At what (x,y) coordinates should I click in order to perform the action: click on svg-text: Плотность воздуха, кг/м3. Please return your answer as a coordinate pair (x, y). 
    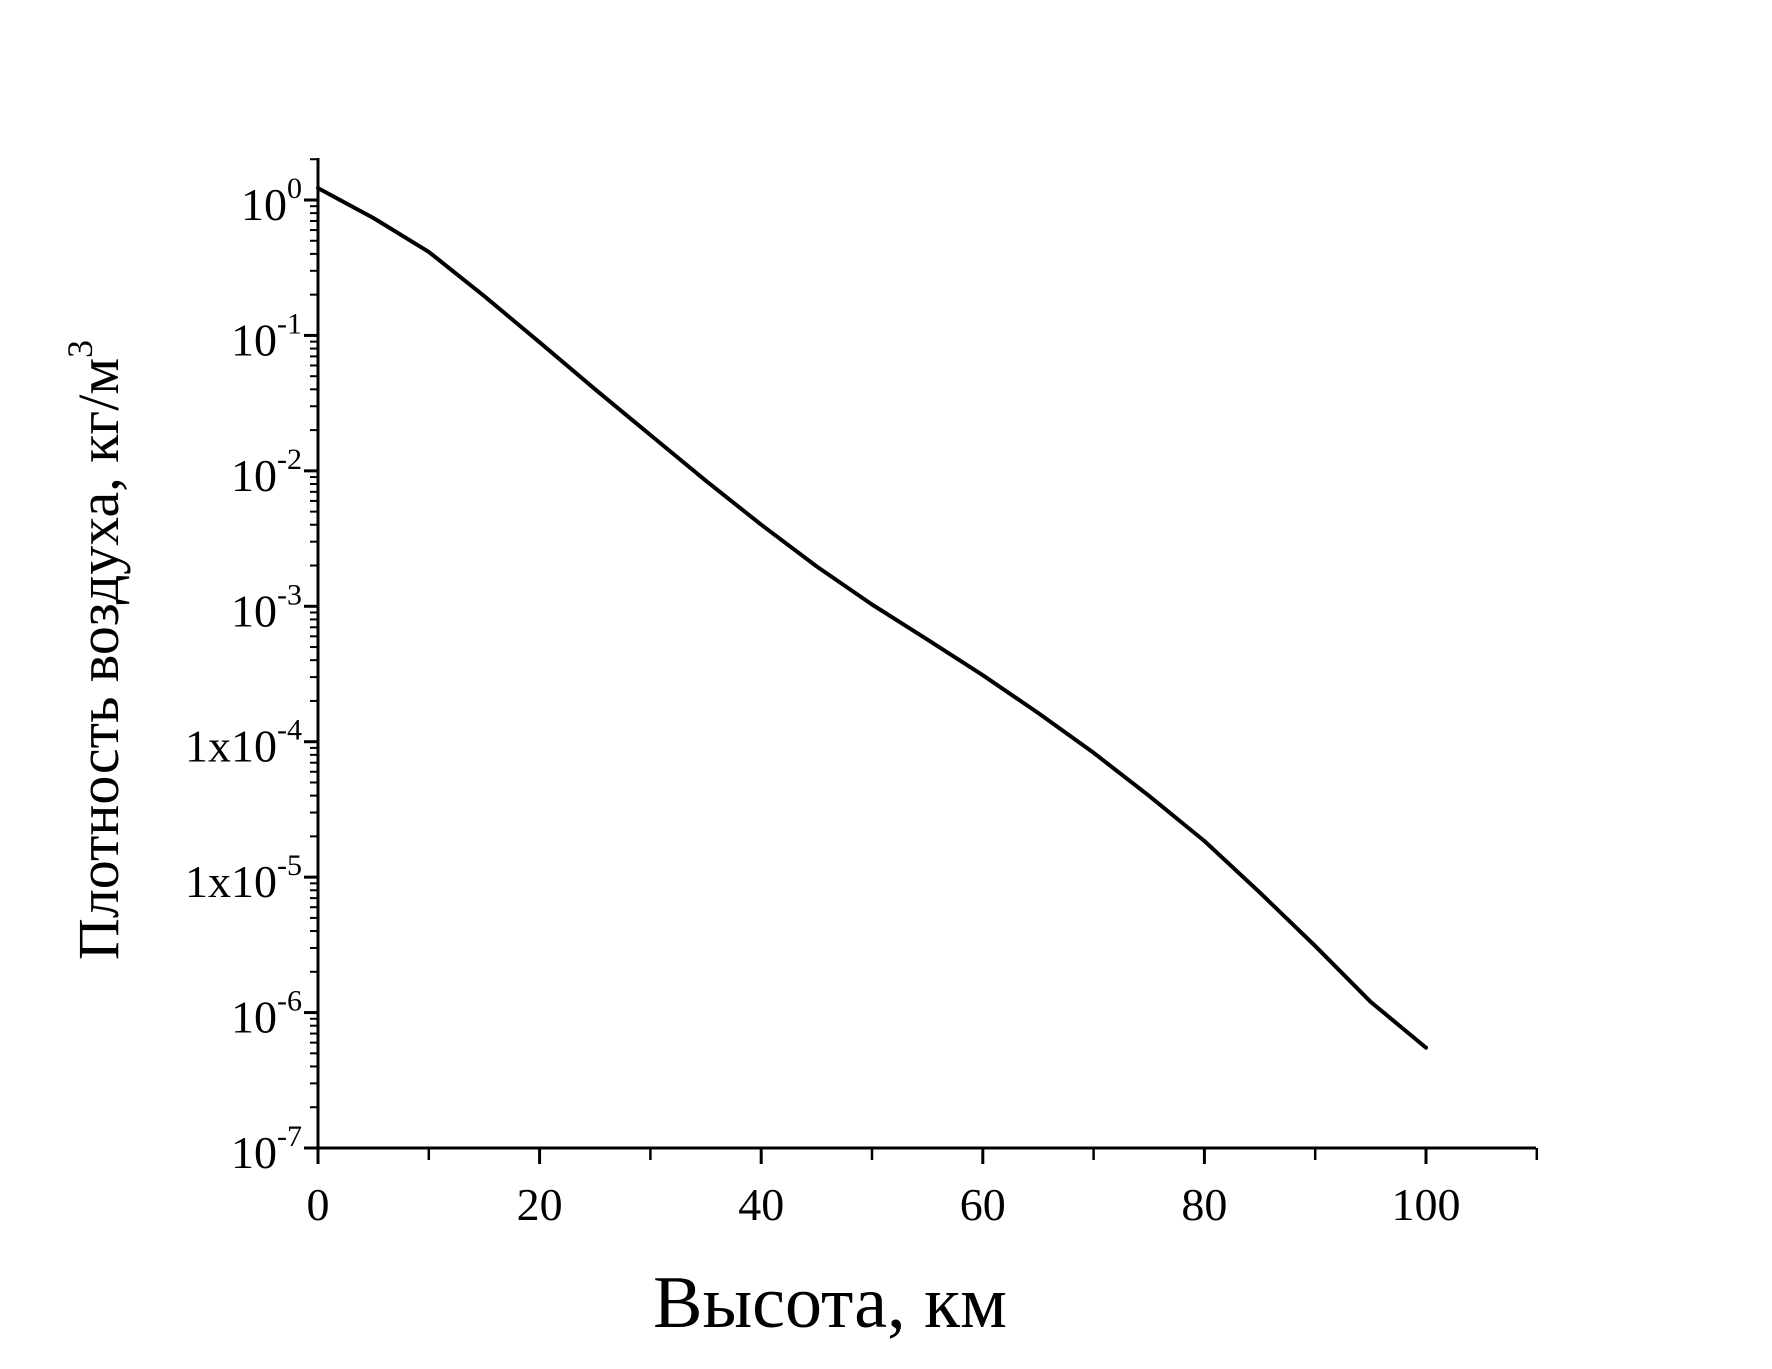
    Looking at the image, I should click on (95, 650).